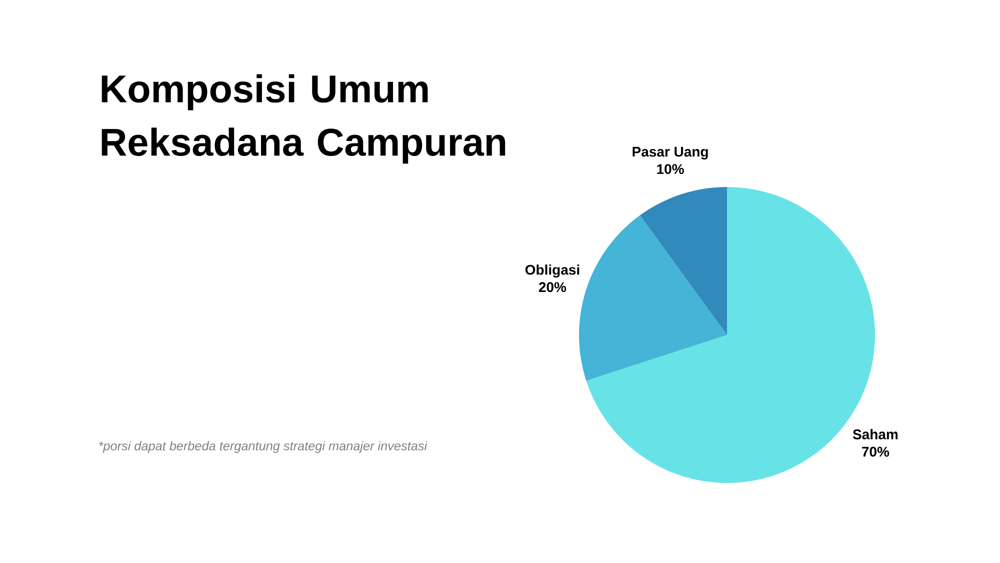 The image size is (1000, 563). What do you see at coordinates (552, 271) in the screenshot?
I see `slice-label: Obligasi` at bounding box center [552, 271].